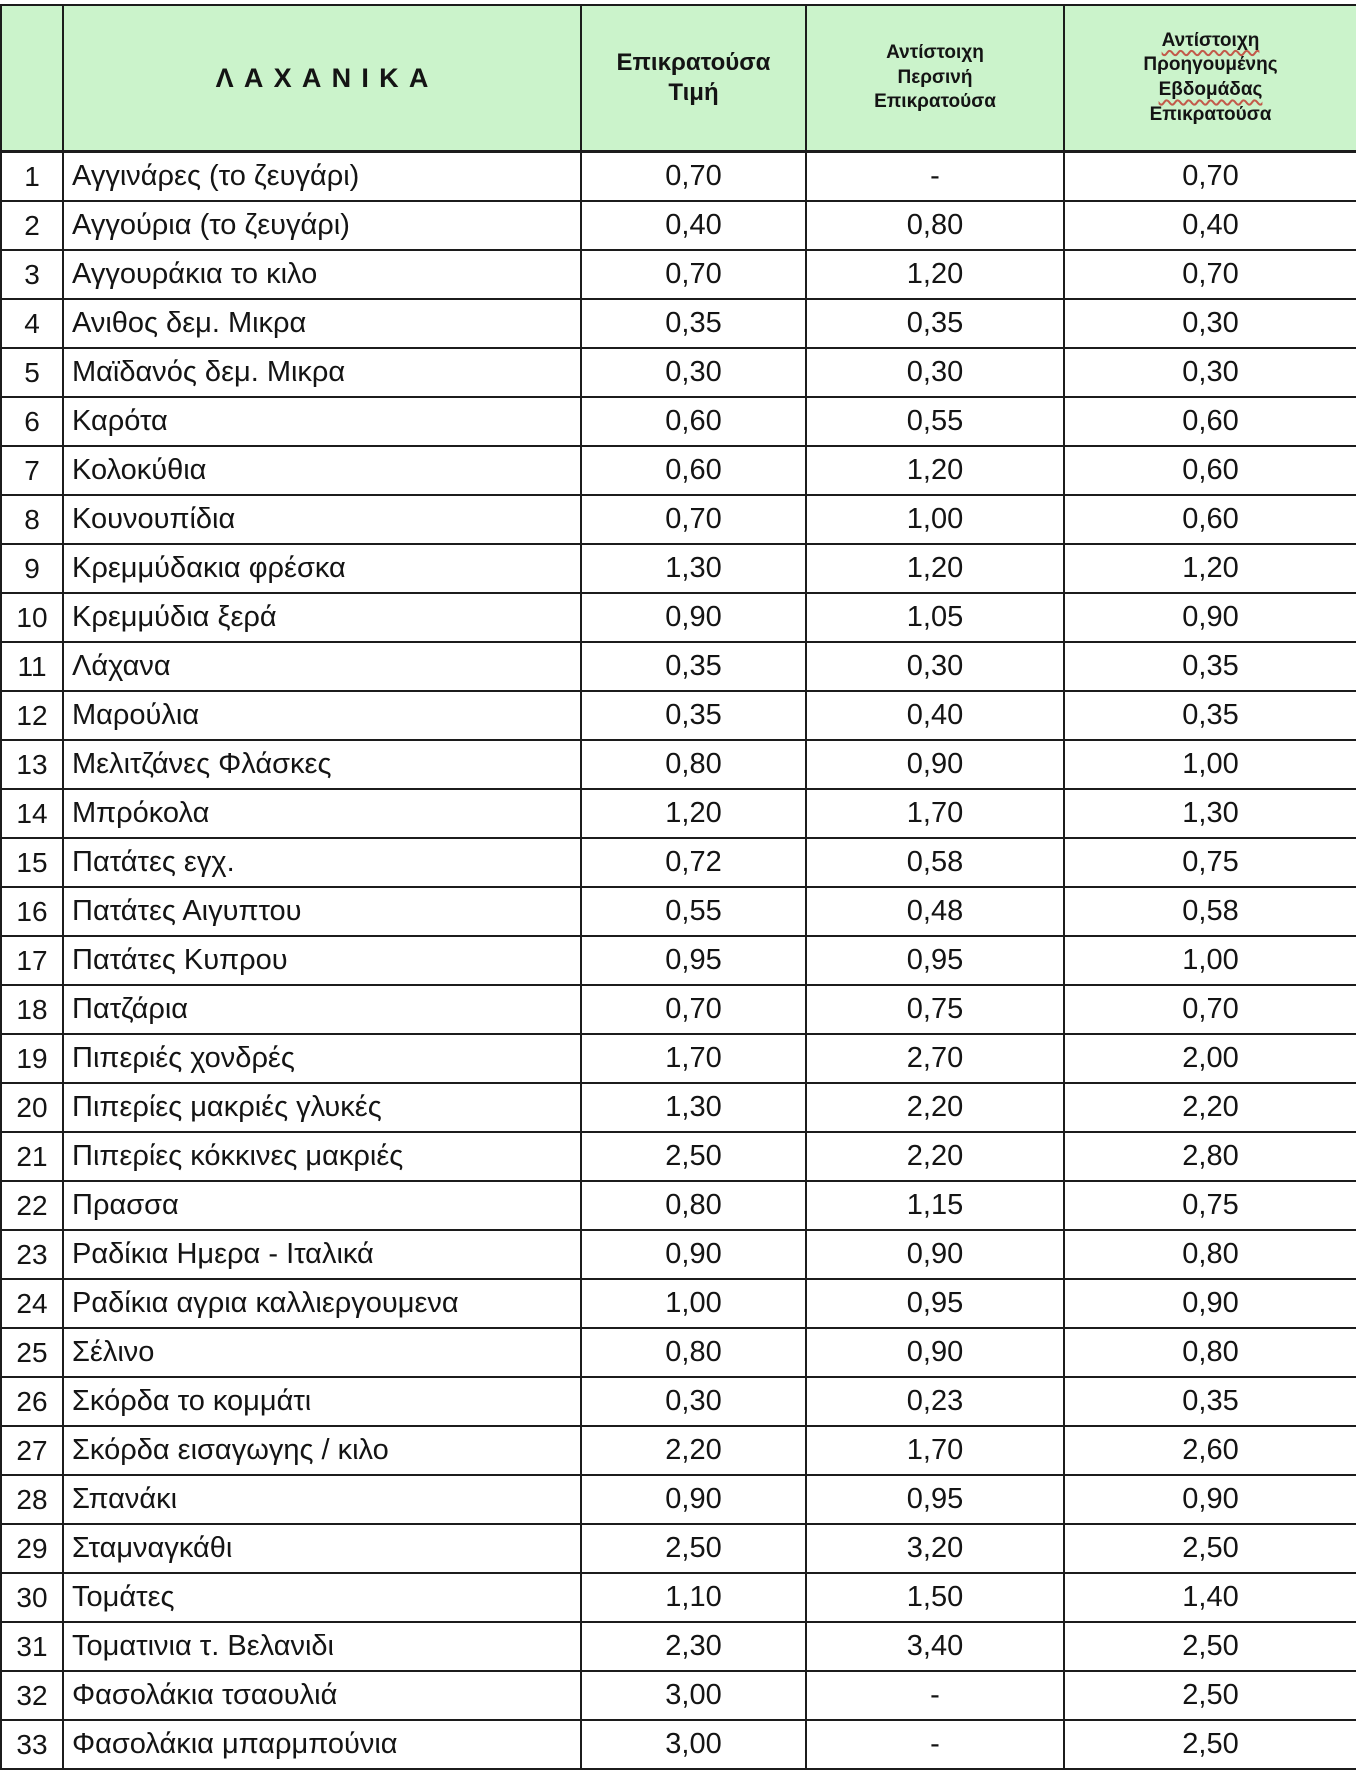 The width and height of the screenshot is (1360, 1771). I want to click on cell-last-year: 3,40, so click(935, 1646).